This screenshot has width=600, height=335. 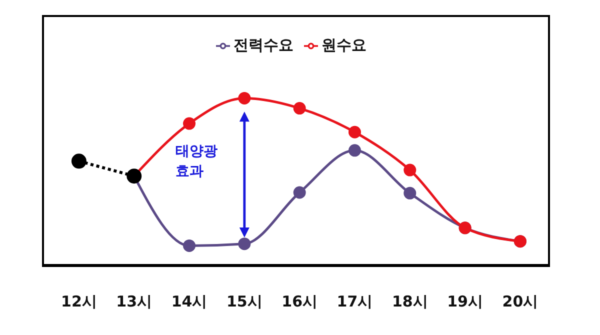 I want to click on x-tick-label: 15시, so click(x=244, y=301).